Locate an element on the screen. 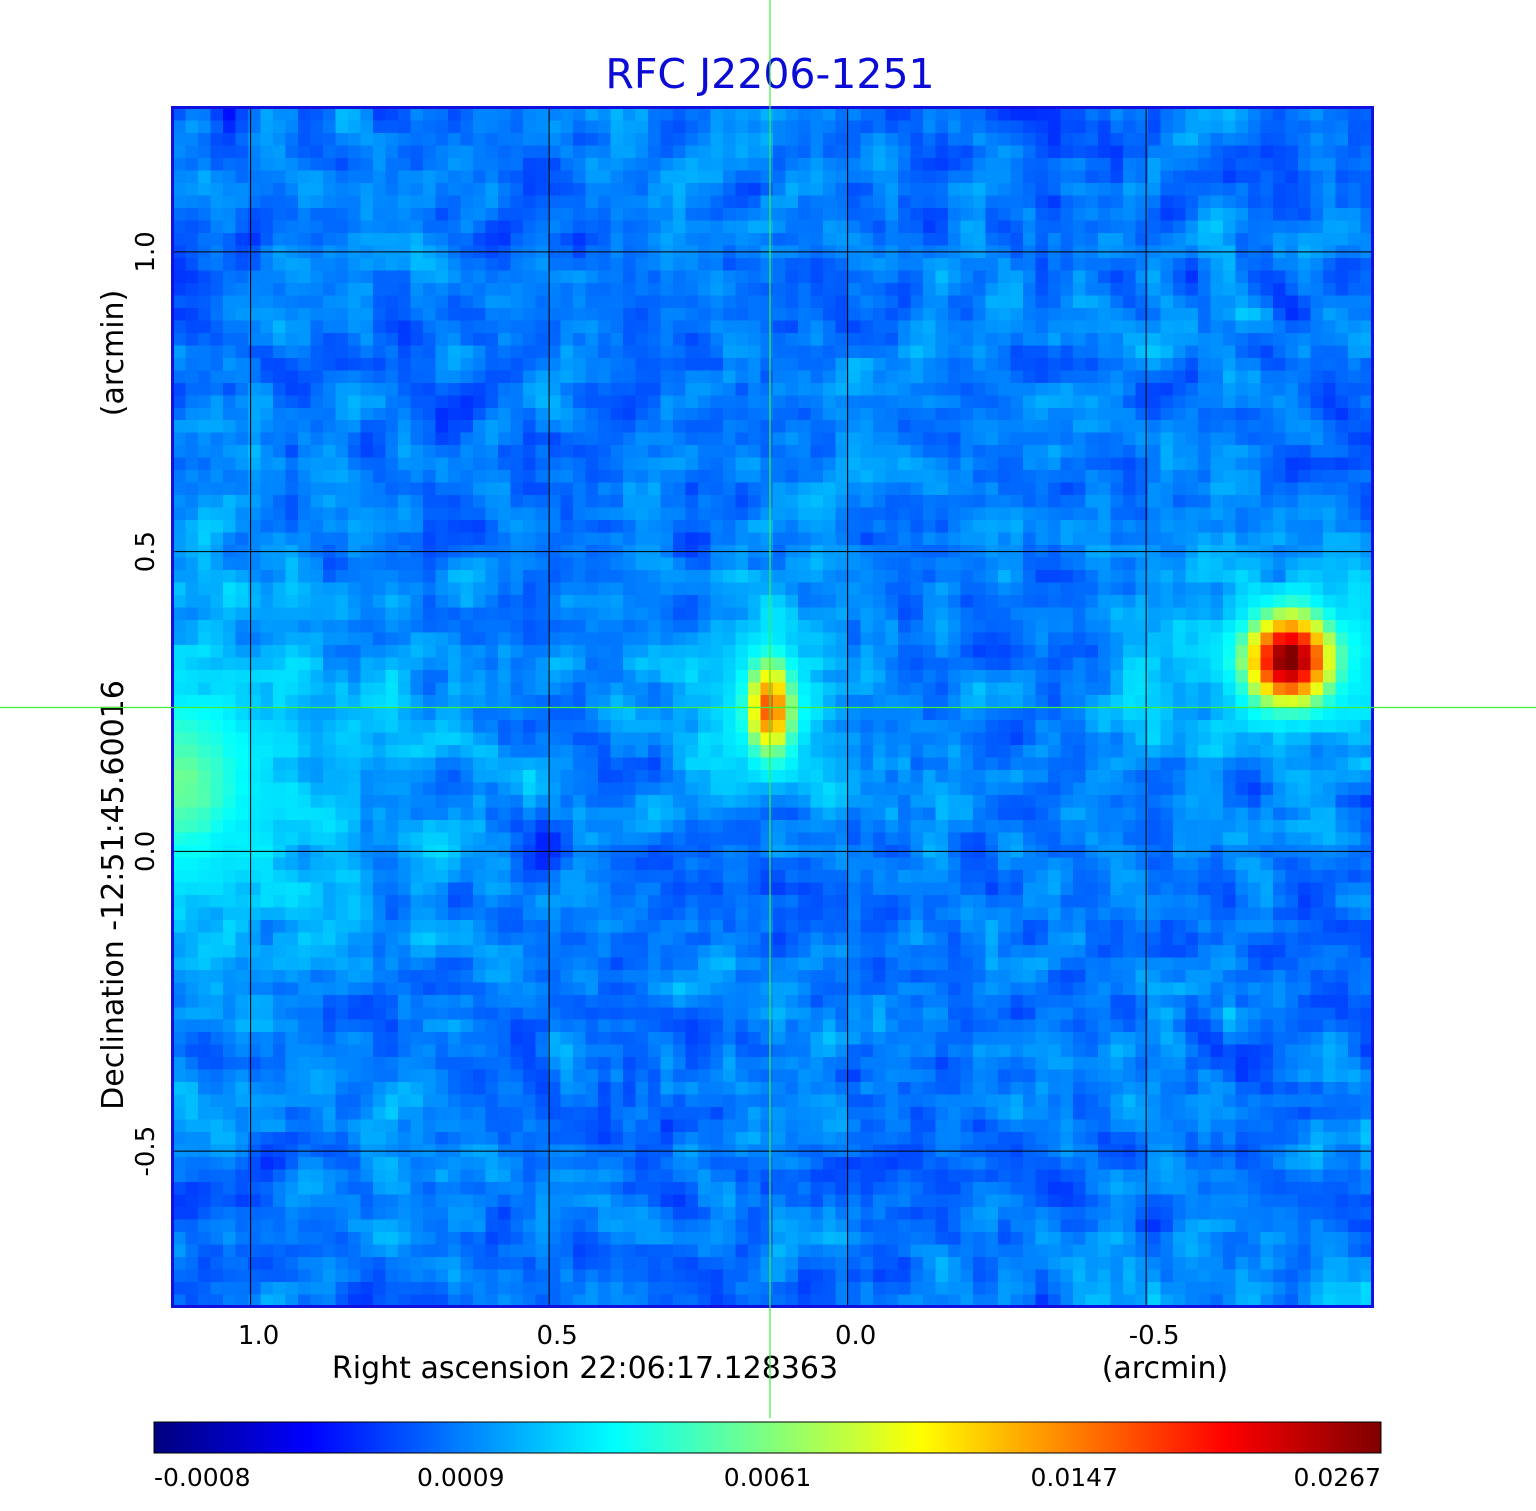 This screenshot has width=1536, height=1511. x-axis-unit: (arcmin) is located at coordinates (1165, 1368).